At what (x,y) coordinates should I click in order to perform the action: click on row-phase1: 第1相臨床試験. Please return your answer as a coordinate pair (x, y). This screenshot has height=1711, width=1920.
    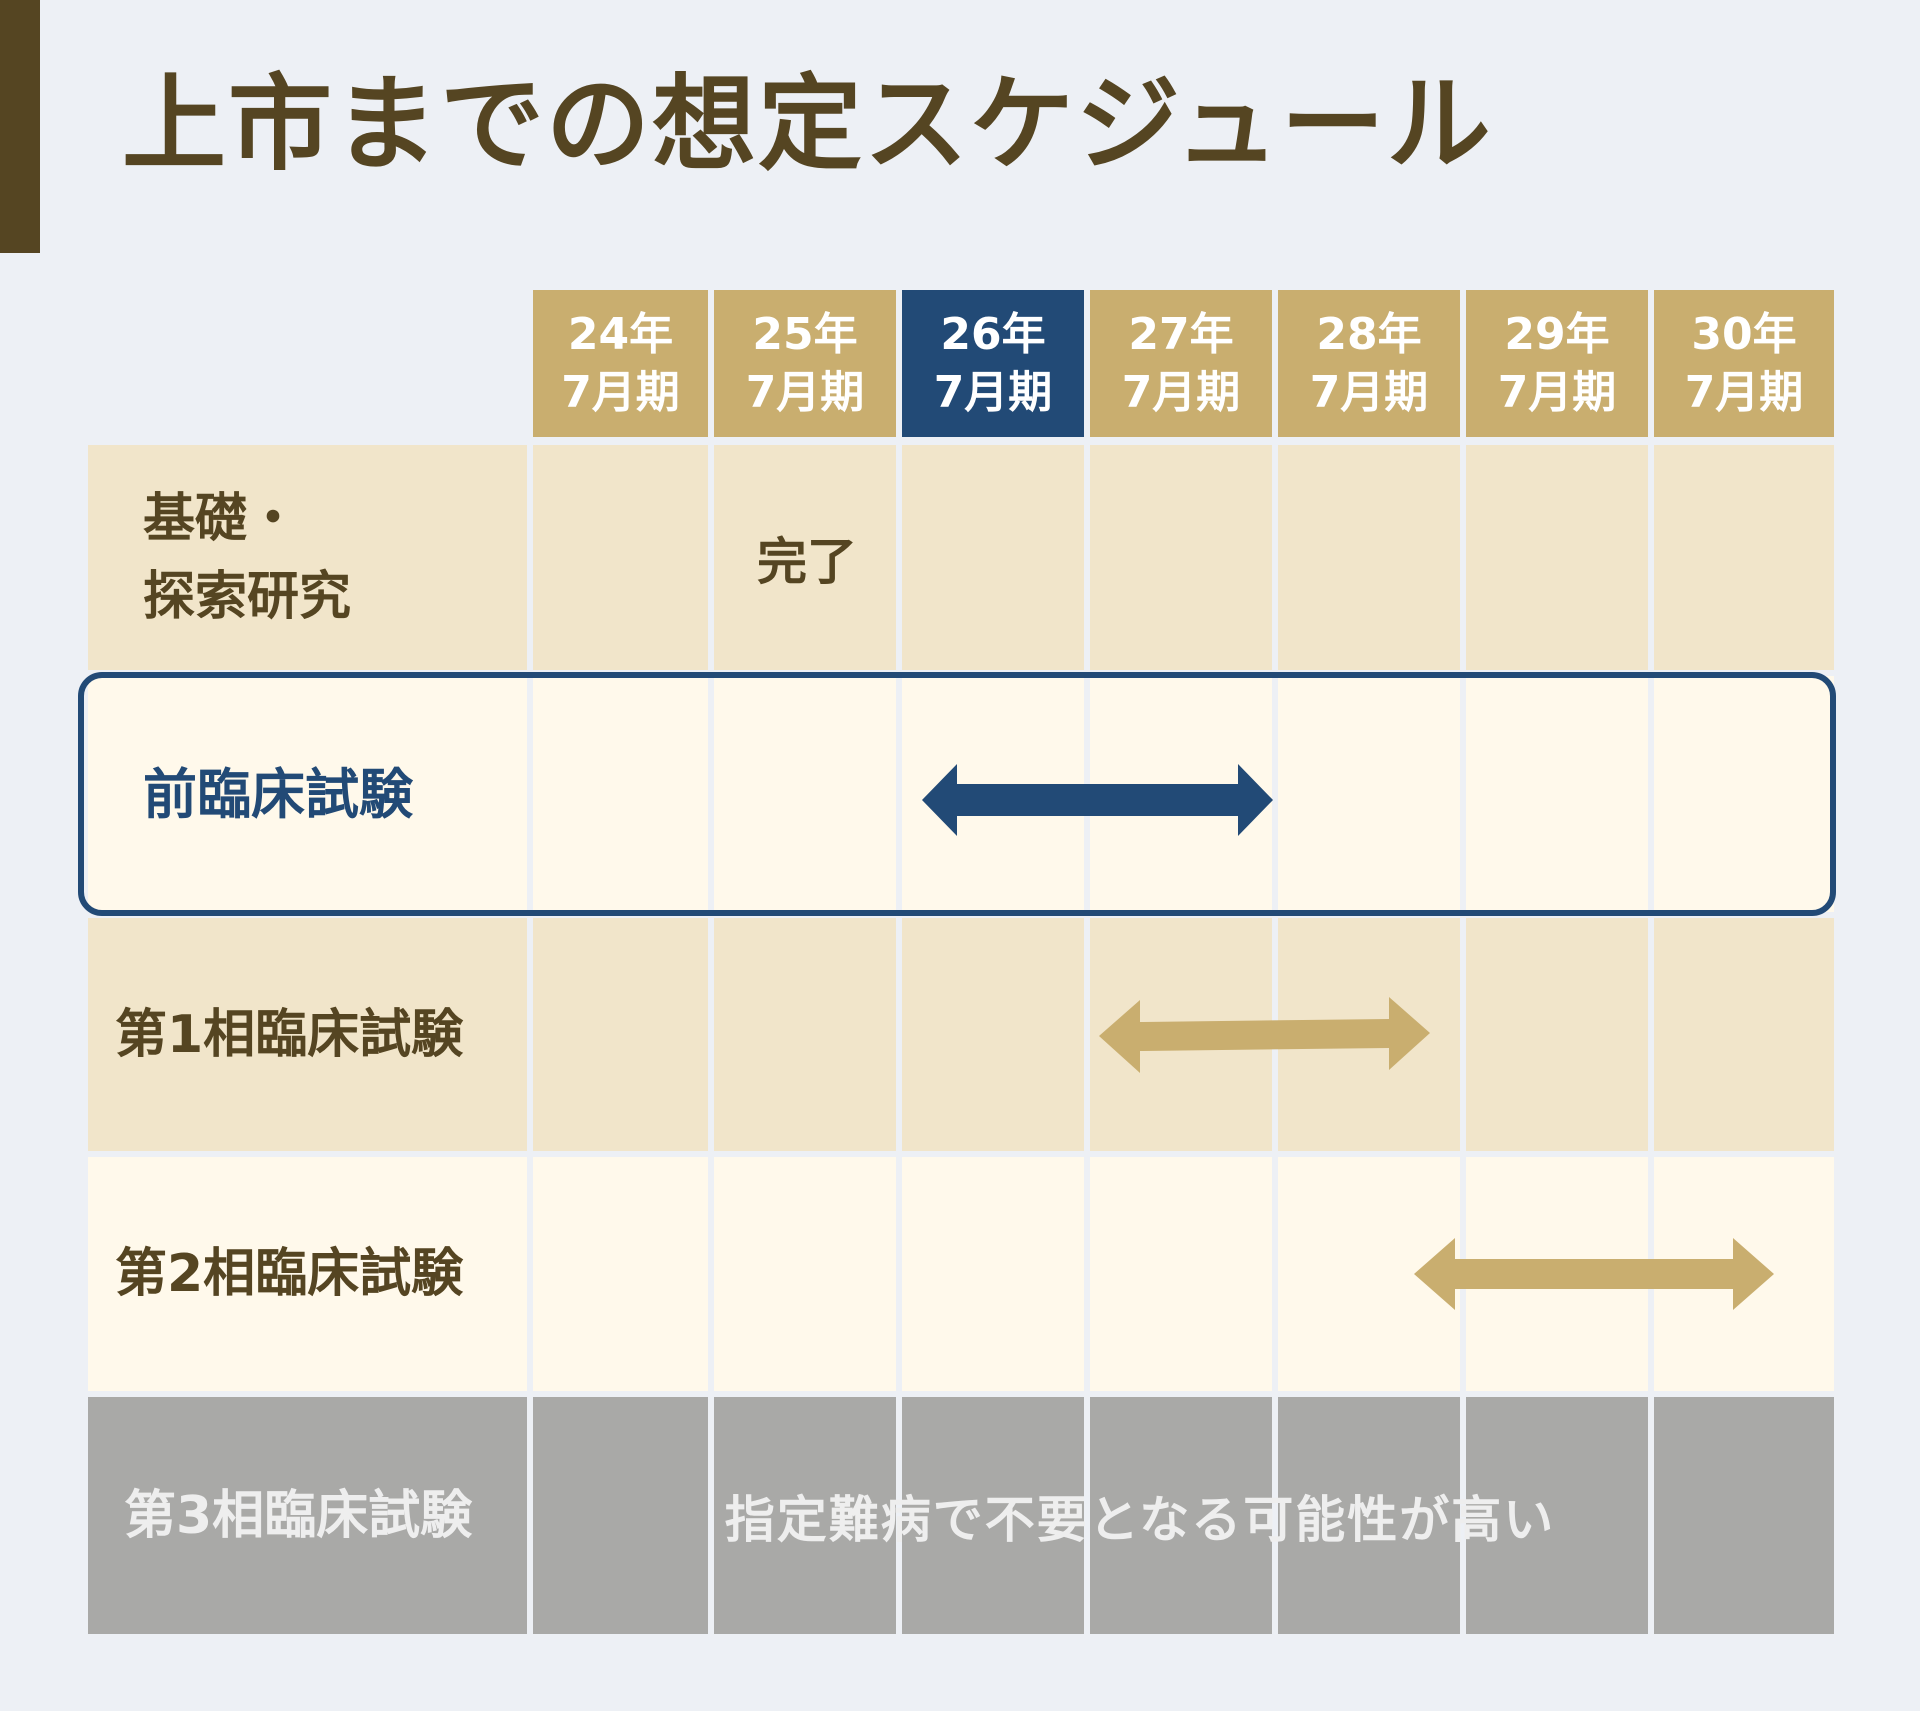
    Looking at the image, I should click on (961, 1034).